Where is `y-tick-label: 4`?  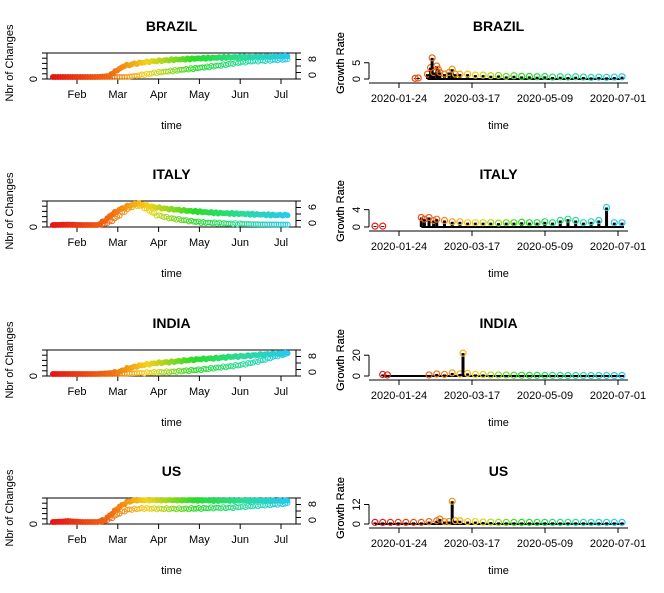
y-tick-label: 4 is located at coordinates (357, 210).